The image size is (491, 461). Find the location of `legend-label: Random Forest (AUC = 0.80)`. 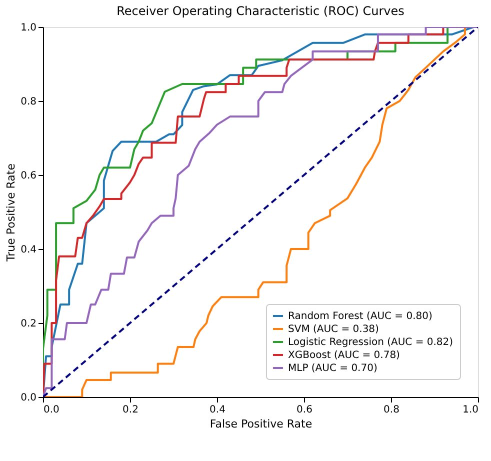

legend-label: Random Forest (AUC = 0.80) is located at coordinates (360, 316).